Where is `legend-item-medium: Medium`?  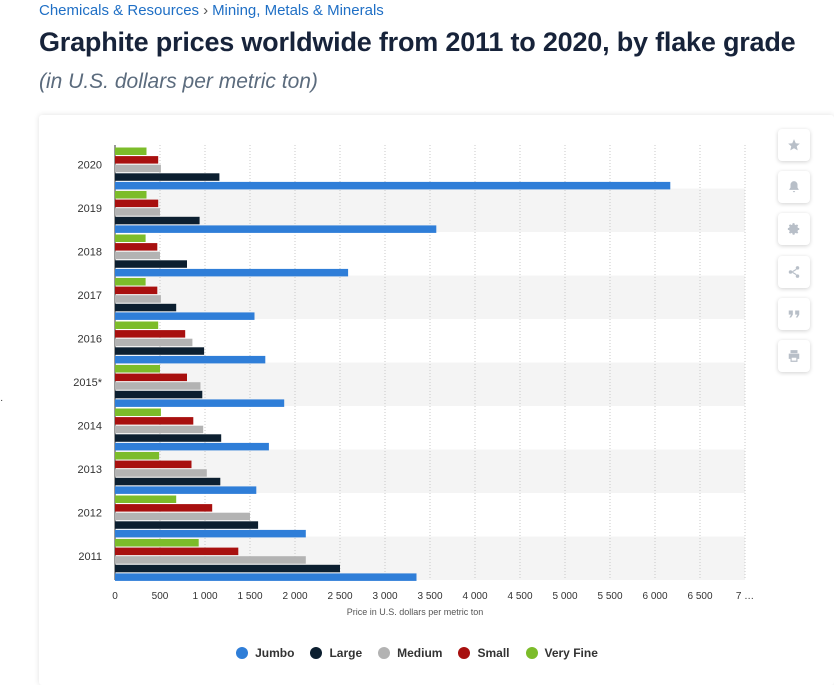
legend-item-medium: Medium is located at coordinates (410, 653).